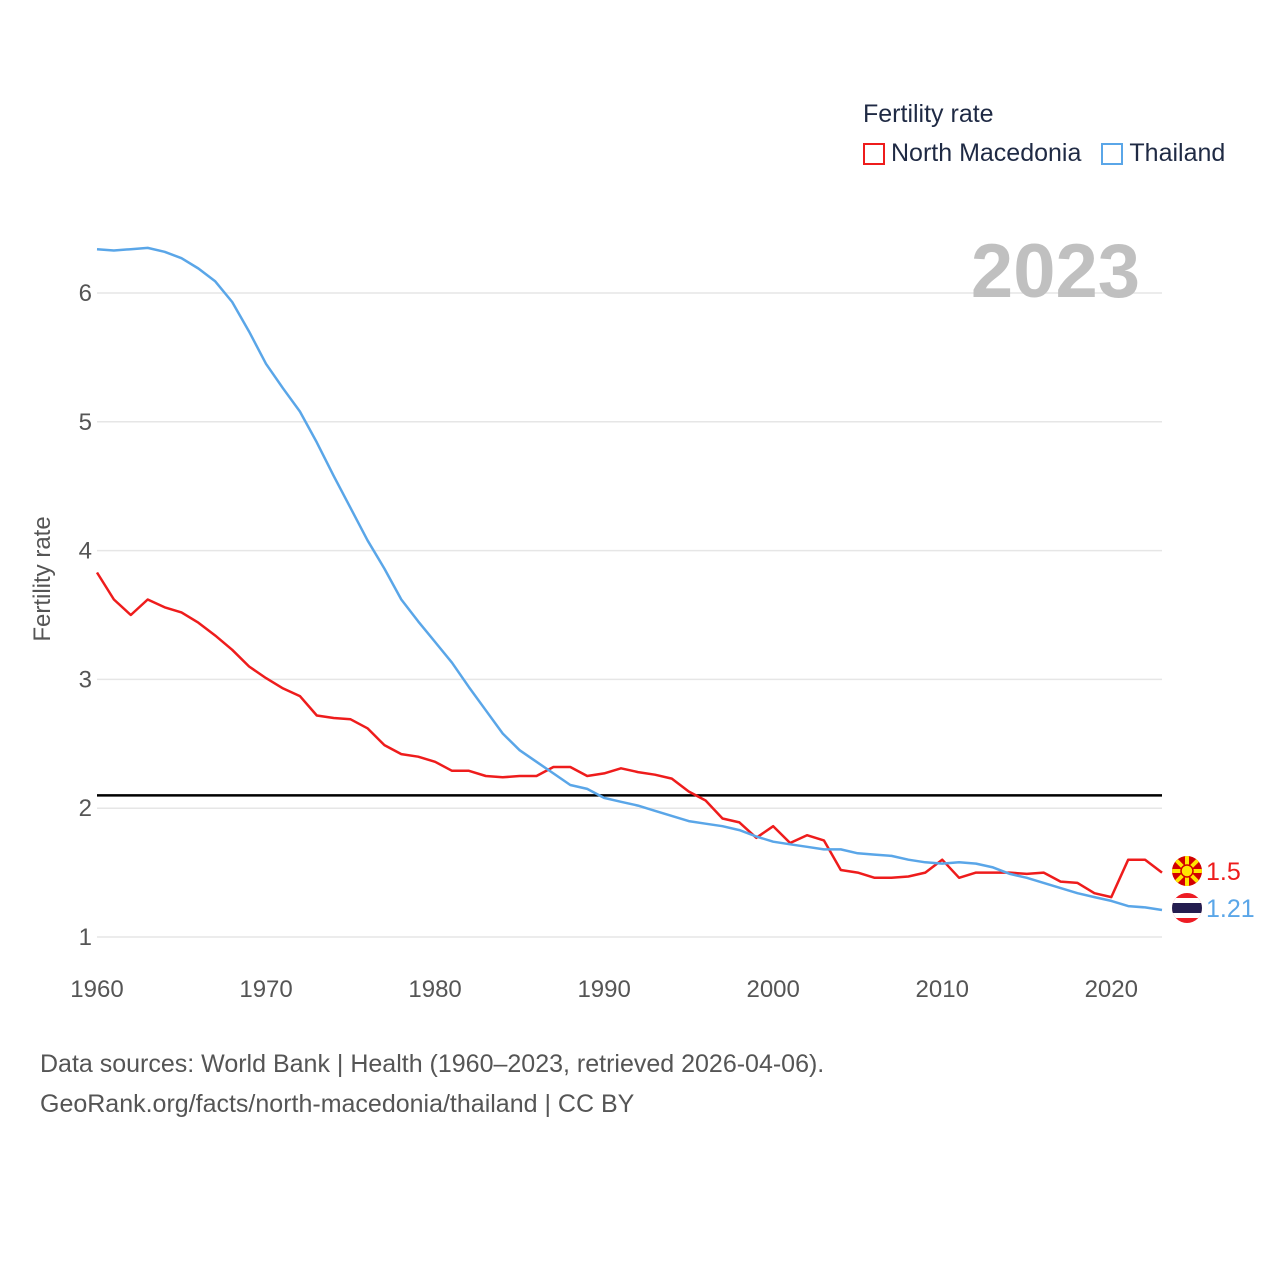 The image size is (1280, 1280). I want to click on year-display: 2023, so click(1055, 271).